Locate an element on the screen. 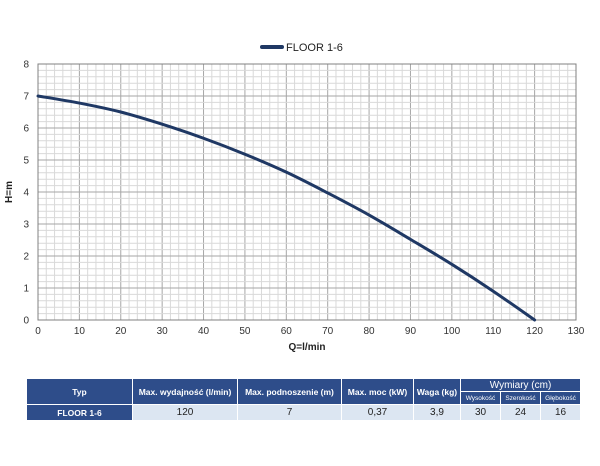 This screenshot has height=466, width=600. cell-max-head: 7 is located at coordinates (289, 412).